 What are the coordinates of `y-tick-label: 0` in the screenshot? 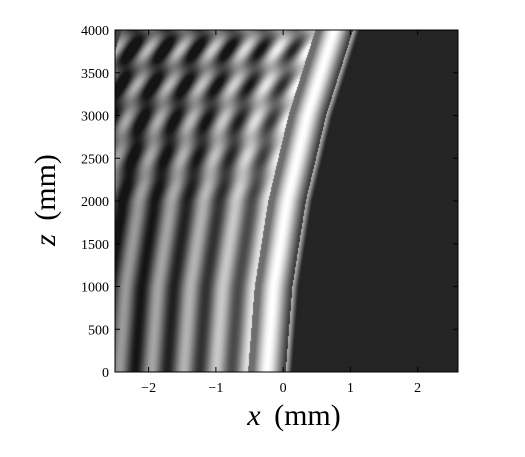 It's located at (105, 373).